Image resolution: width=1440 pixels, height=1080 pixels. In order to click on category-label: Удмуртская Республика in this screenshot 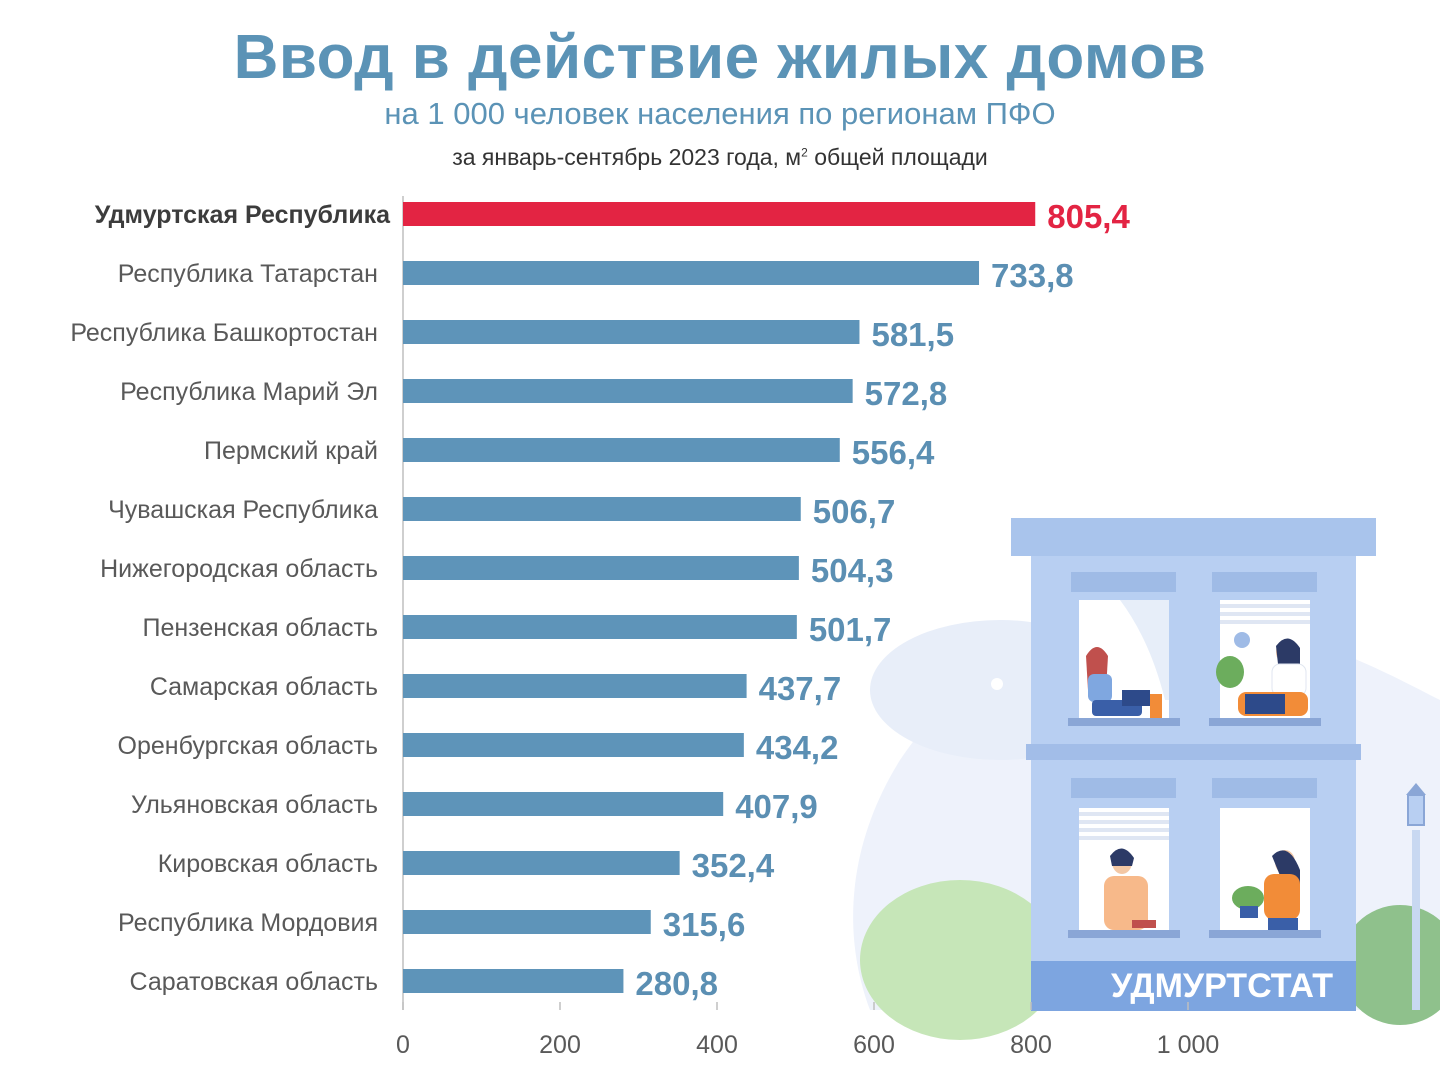, I will do `click(243, 215)`.